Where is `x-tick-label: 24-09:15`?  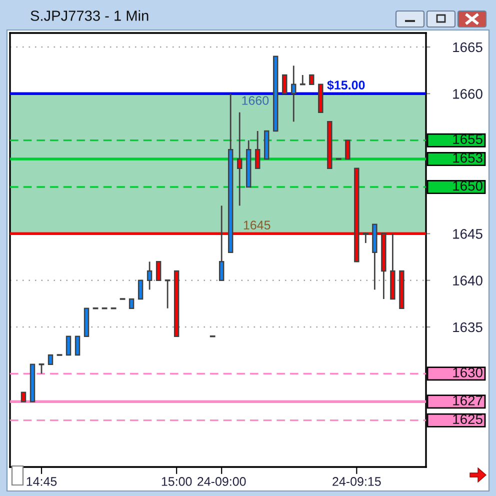
x-tick-label: 24-09:15 is located at coordinates (356, 481).